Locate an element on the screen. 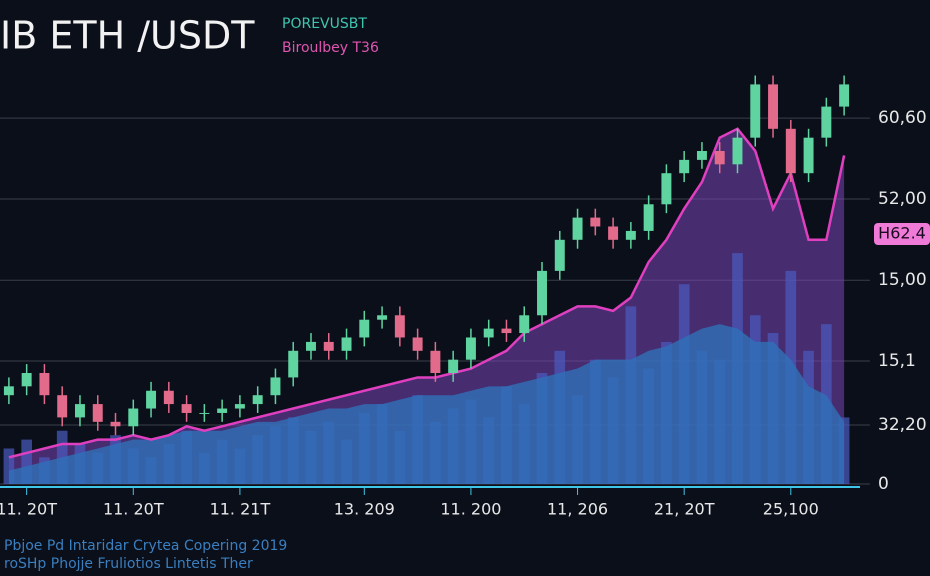 Image resolution: width=930 pixels, height=576 pixels. chart-title: IB ETH /USDT is located at coordinates (127, 36).